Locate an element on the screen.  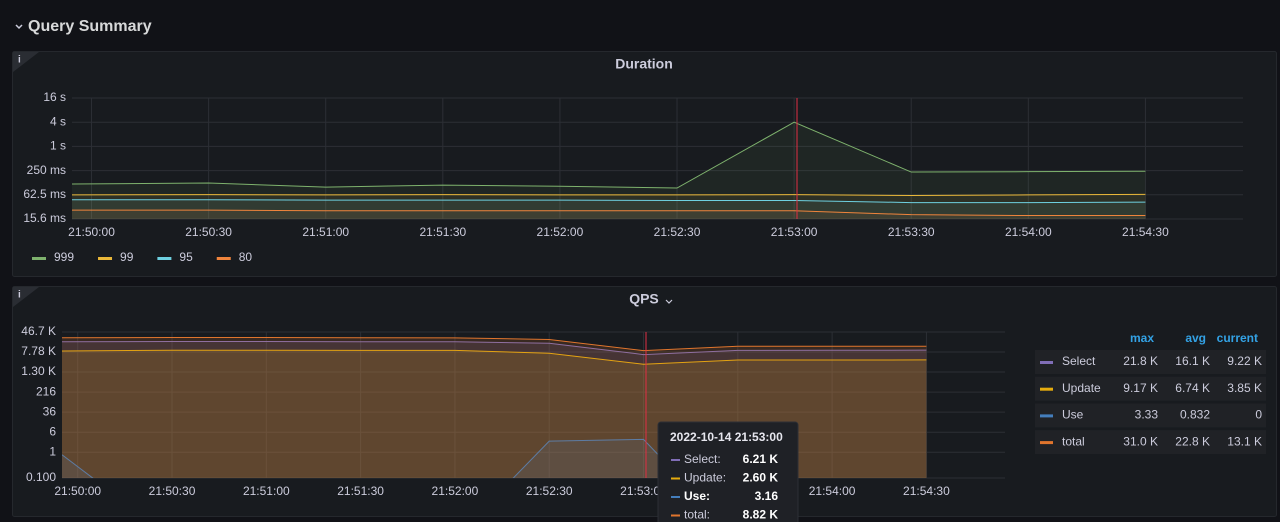
tooltip-label: Update: is located at coordinates (705, 478).